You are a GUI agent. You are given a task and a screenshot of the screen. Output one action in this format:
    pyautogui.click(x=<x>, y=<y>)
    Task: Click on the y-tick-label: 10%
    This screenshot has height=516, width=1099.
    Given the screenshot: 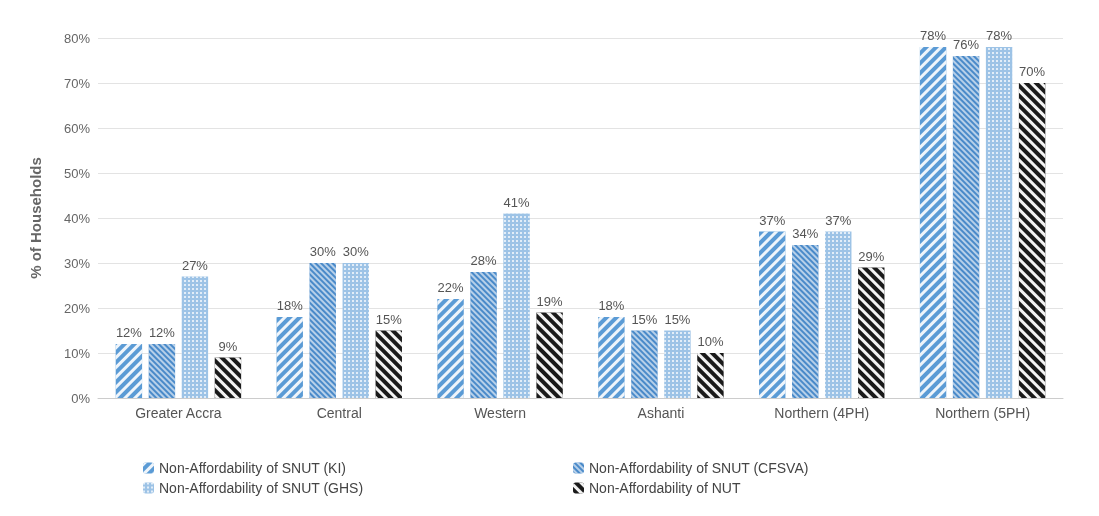 What is the action you would take?
    pyautogui.click(x=77, y=353)
    